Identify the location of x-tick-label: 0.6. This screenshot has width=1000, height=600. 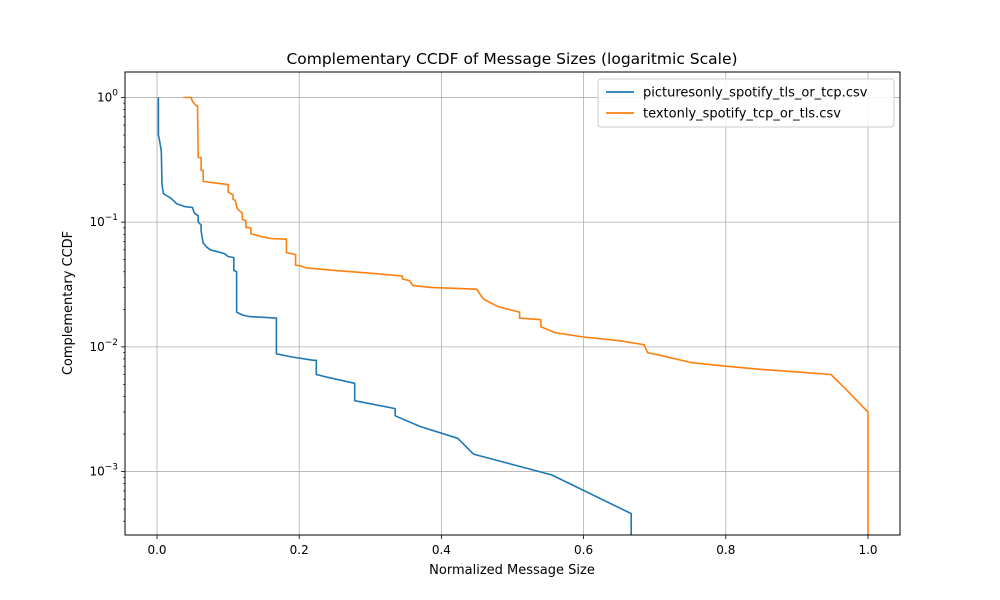
(583, 550).